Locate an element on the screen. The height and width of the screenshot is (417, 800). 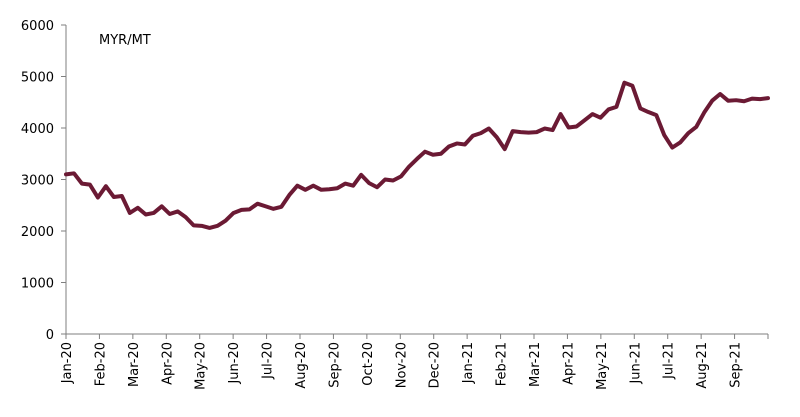
x-tick-label: Jul-21 is located at coordinates (669, 361).